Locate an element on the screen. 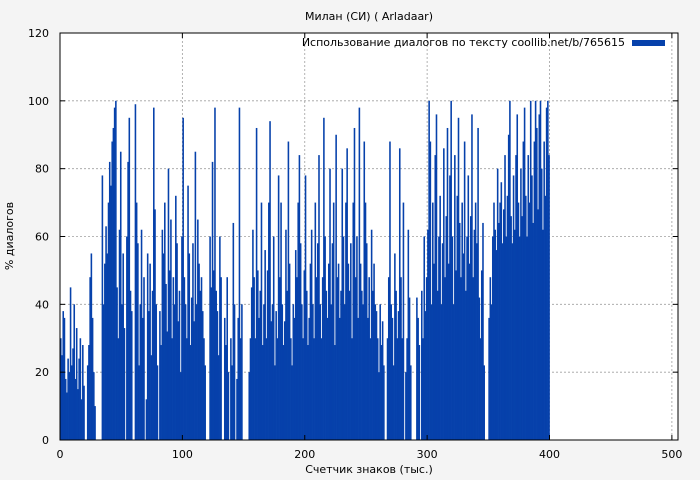 The width and height of the screenshot is (700, 480). x-tick-label: 400 is located at coordinates (549, 454).